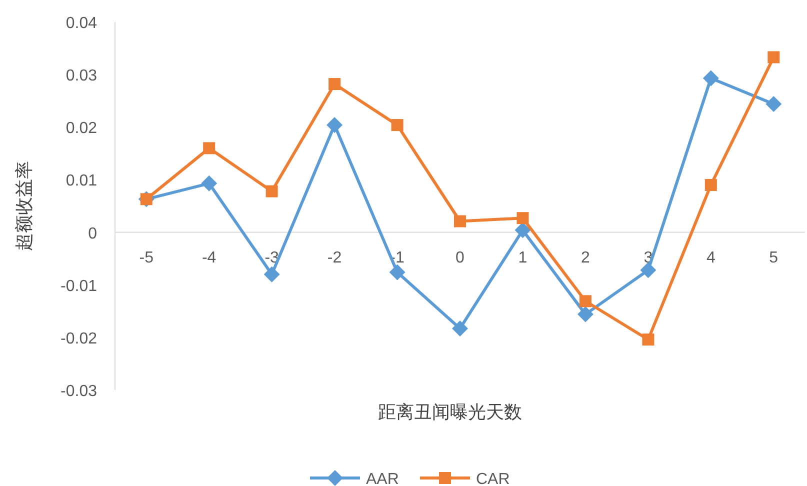 This screenshot has width=807, height=486. What do you see at coordinates (711, 257) in the screenshot?
I see `x-tick-label: 4` at bounding box center [711, 257].